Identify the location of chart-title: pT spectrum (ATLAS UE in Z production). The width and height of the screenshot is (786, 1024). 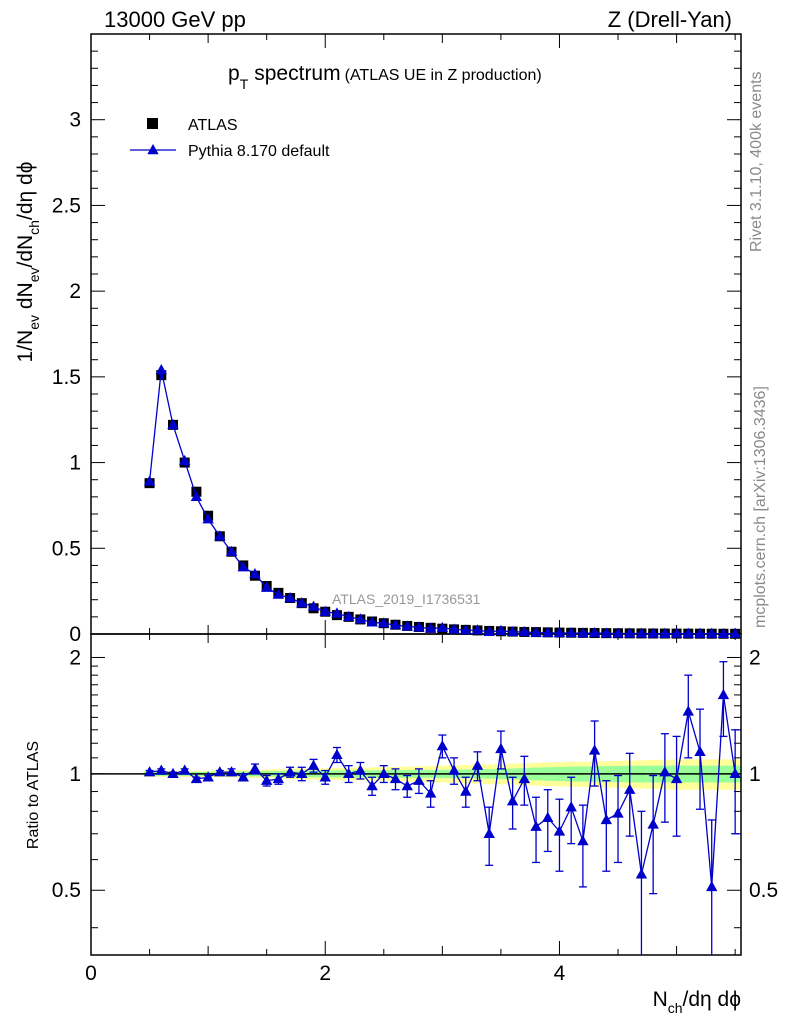
(385, 77).